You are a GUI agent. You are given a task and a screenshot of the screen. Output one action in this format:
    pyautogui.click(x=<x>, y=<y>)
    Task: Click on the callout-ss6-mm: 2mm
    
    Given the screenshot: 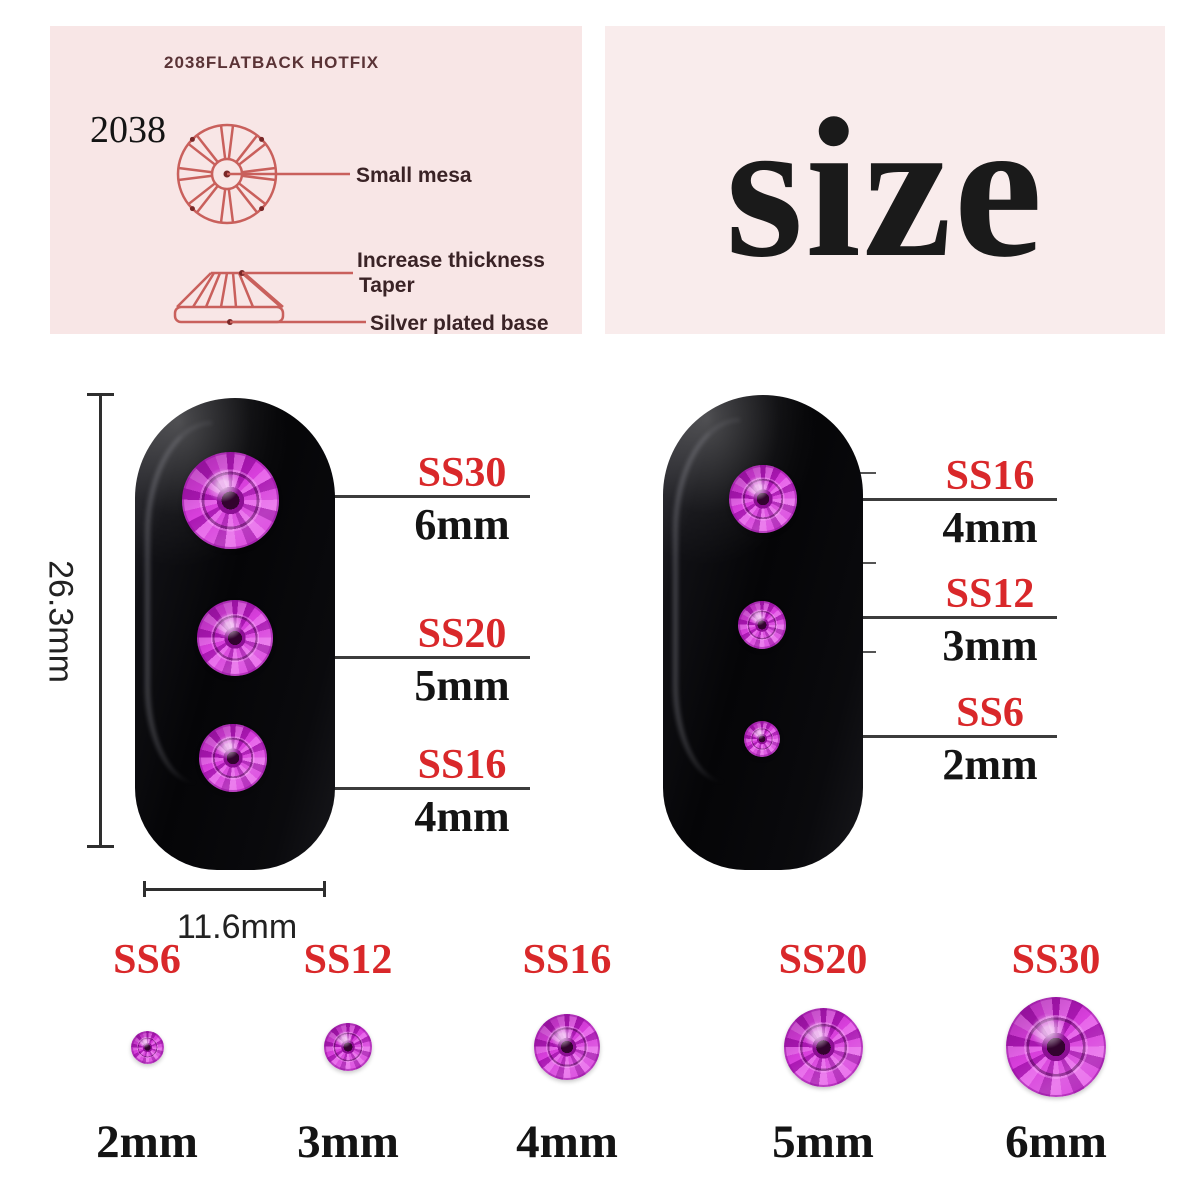 What is the action you would take?
    pyautogui.click(x=990, y=764)
    